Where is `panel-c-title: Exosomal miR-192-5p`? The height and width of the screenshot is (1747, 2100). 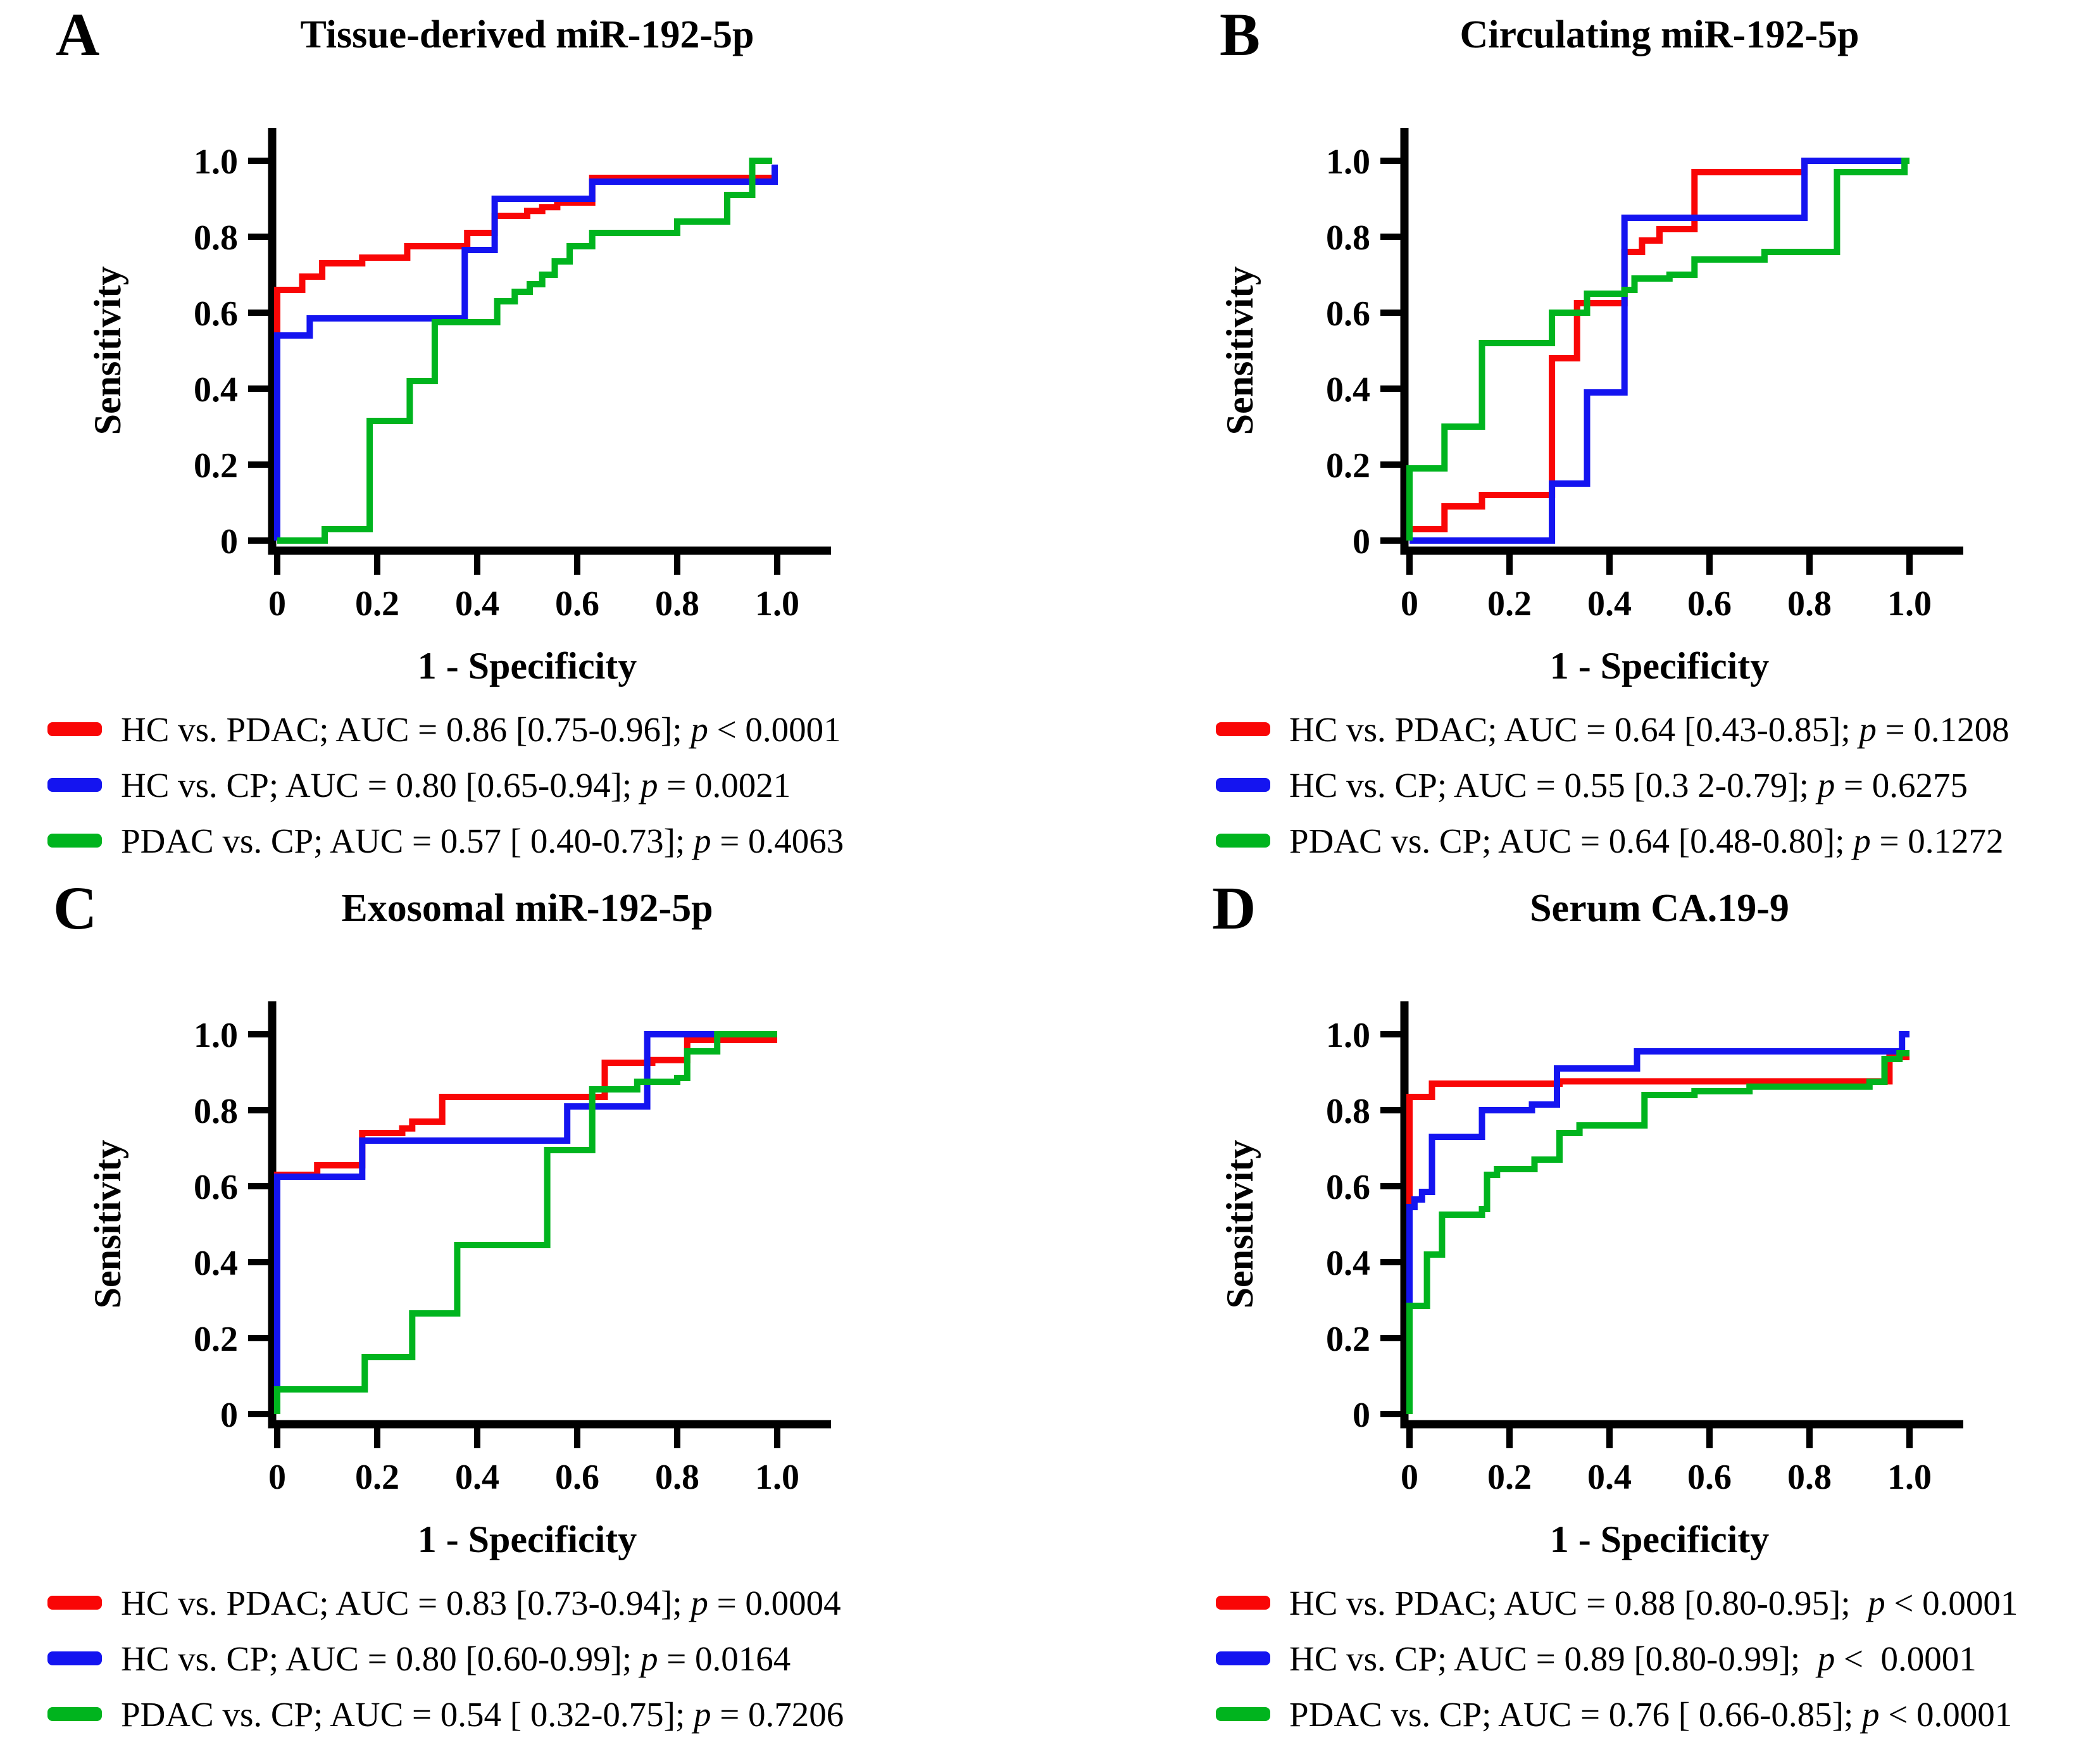
panel-c-title: Exosomal miR-192-5p is located at coordinates (527, 908).